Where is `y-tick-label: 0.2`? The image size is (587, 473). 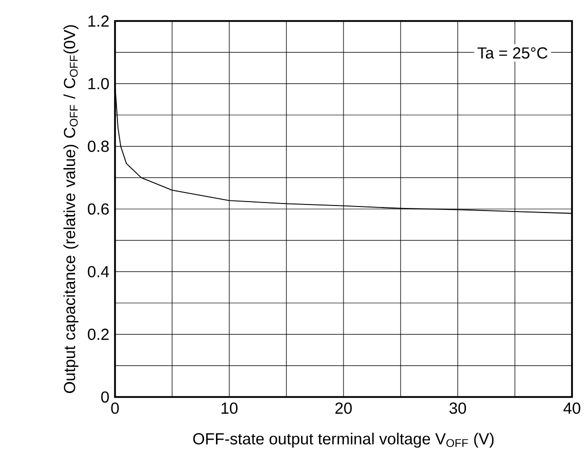 y-tick-label: 0.2 is located at coordinates (98, 334).